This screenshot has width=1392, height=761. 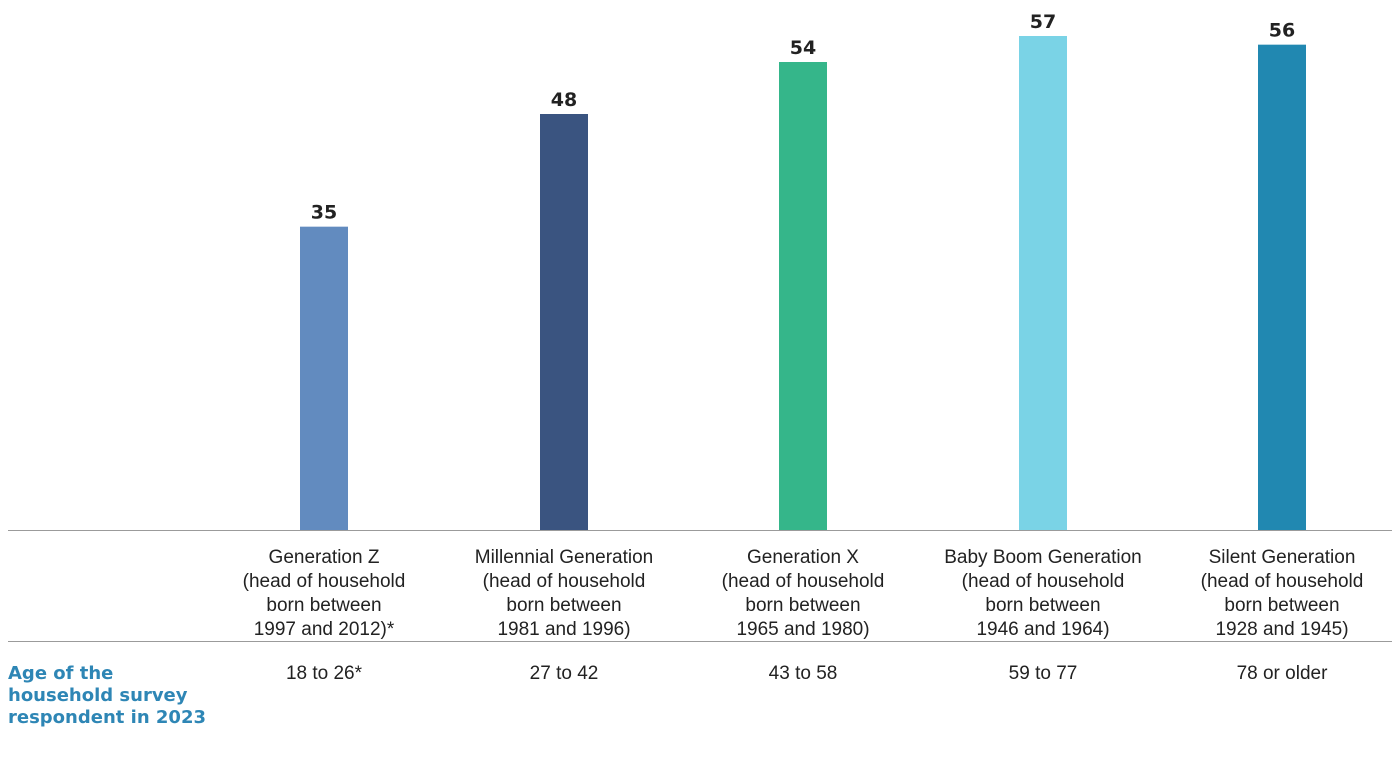 I want to click on age-range-3: 43 to 58, so click(x=803, y=673).